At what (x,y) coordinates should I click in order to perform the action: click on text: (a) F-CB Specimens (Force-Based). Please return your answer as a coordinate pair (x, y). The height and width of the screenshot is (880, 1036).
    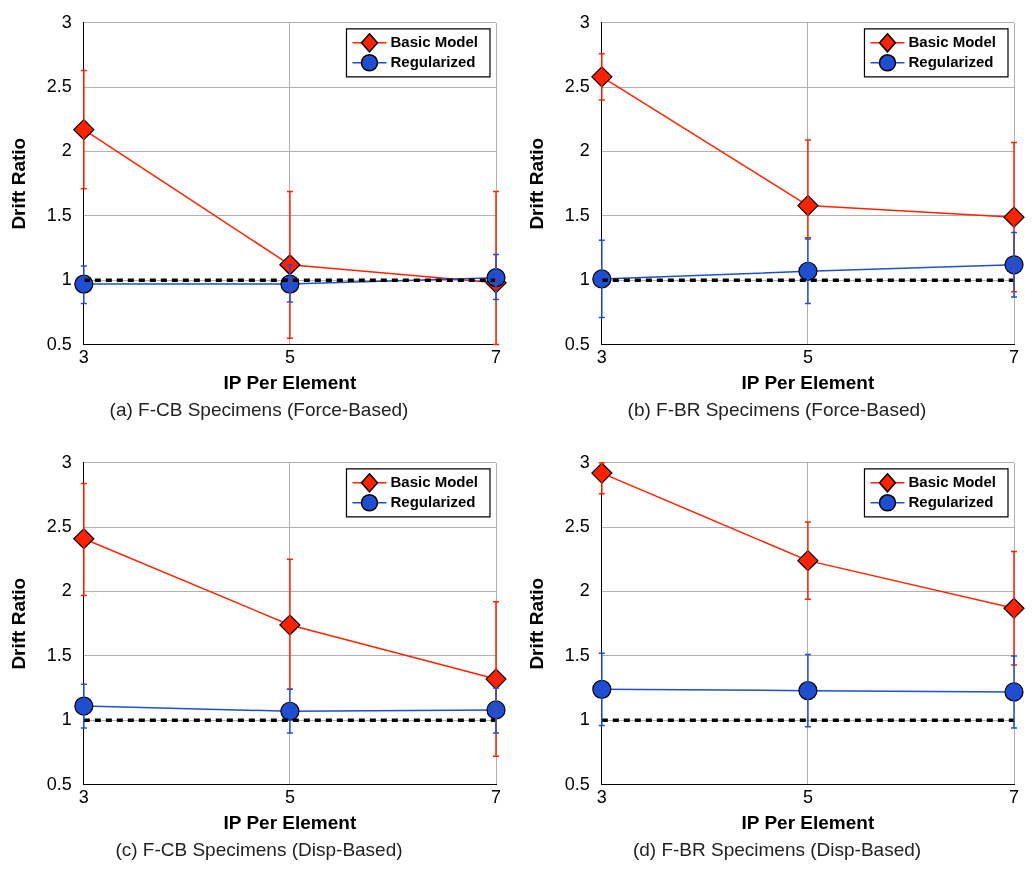
    Looking at the image, I should click on (259, 410).